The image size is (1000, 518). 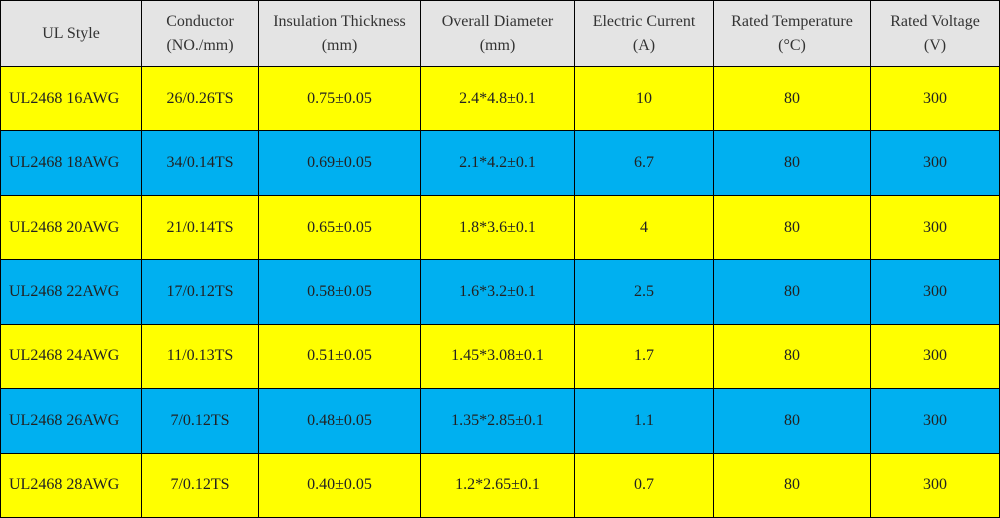 I want to click on header-cell: Rated Voltage (V), so click(x=935, y=33).